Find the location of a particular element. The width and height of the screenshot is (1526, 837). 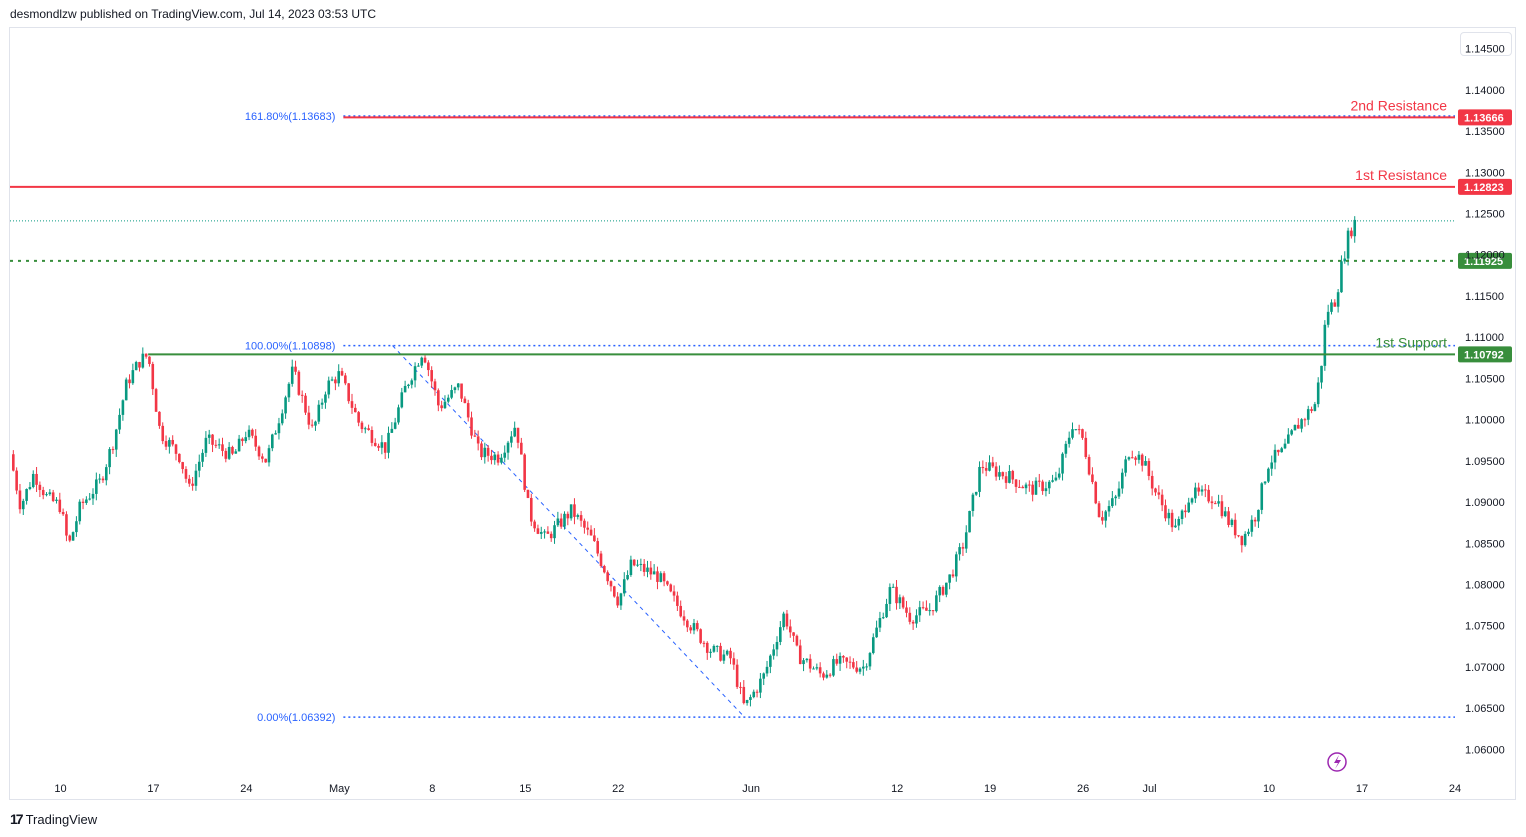

price-tick-label: 1.11000 is located at coordinates (1484, 338).